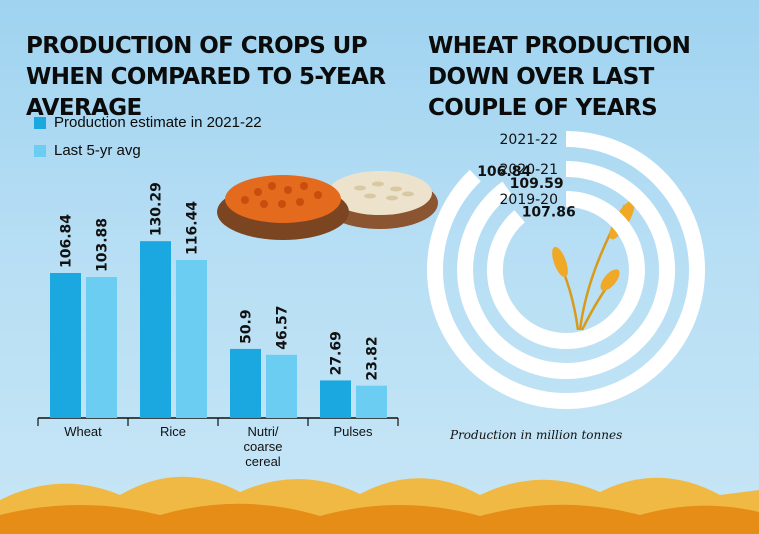 The width and height of the screenshot is (759, 534). Describe the element at coordinates (327, 205) in the screenshot. I see `grain-bowls-illustration` at that location.